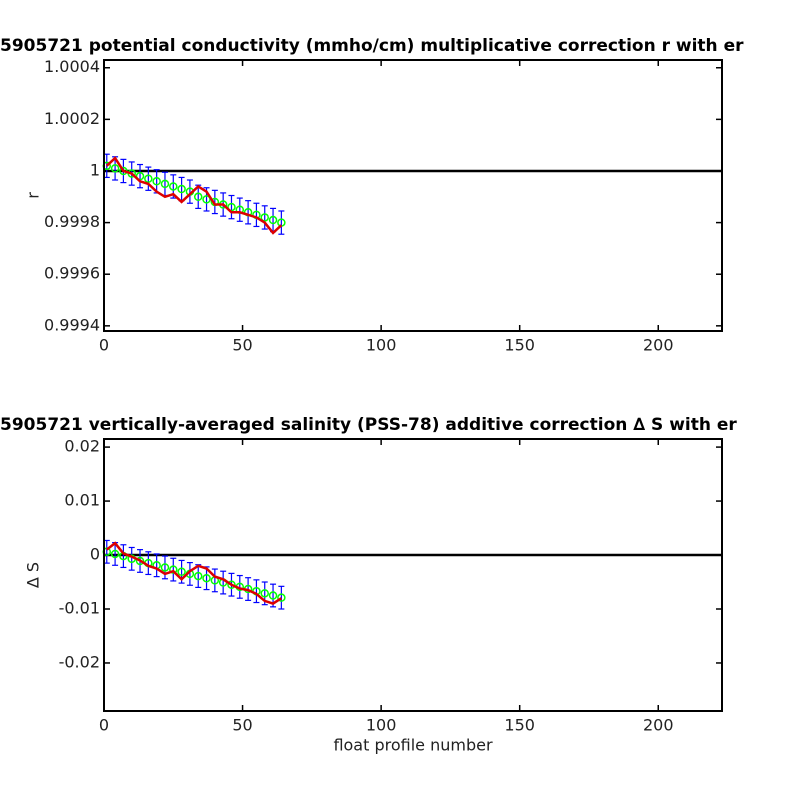 This screenshot has width=800, height=800. Describe the element at coordinates (82, 446) in the screenshot. I see `y-tick-label: 0.02` at that location.